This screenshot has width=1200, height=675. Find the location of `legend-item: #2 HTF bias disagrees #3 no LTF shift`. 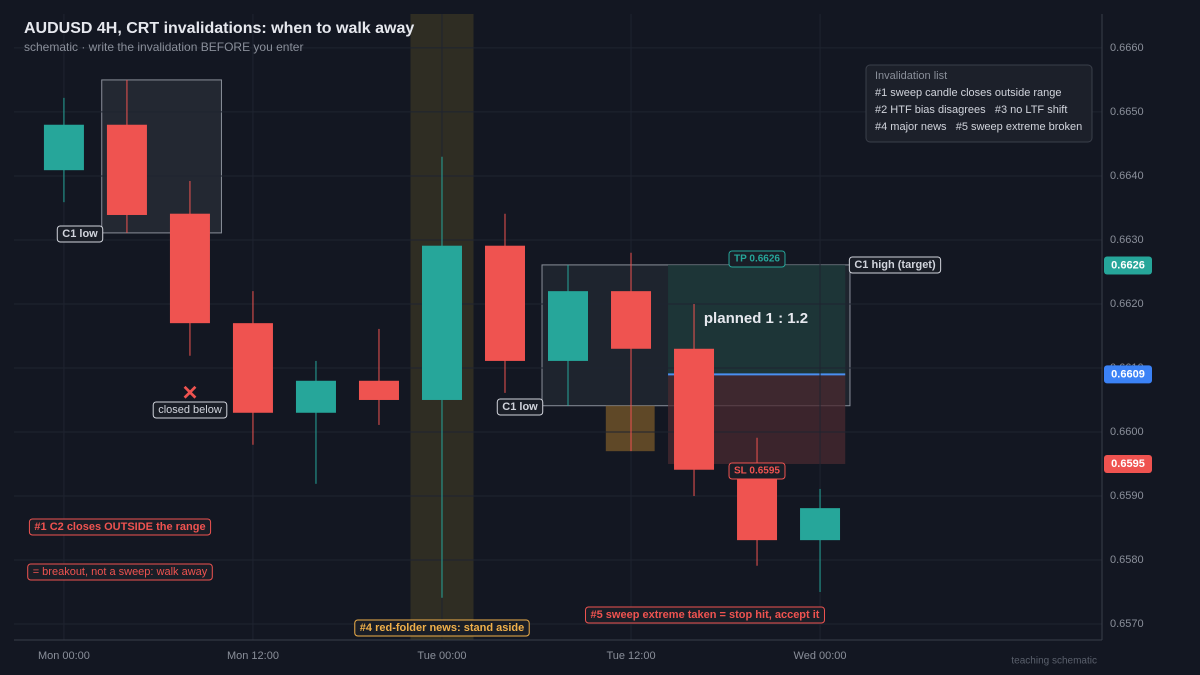

legend-item: #2 HTF bias disagrees #3 no LTF shift is located at coordinates (971, 110).